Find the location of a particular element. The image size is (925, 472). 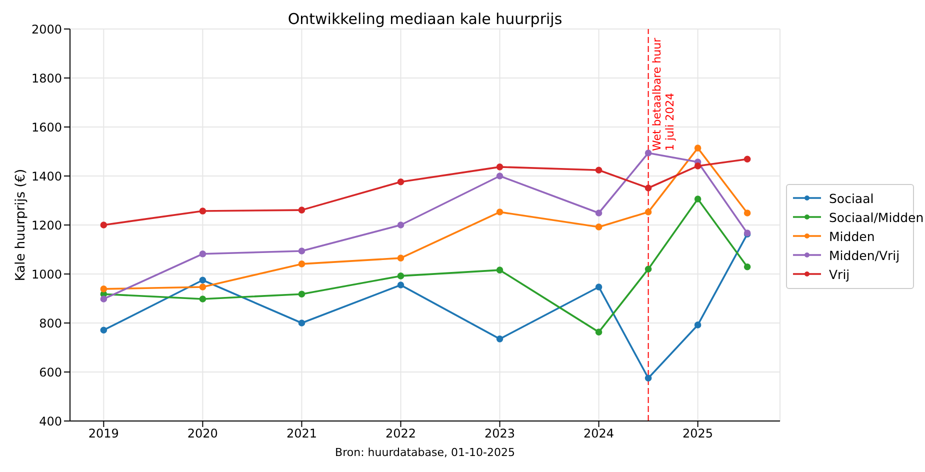

y-tick-label: 1600 is located at coordinates (46, 127).